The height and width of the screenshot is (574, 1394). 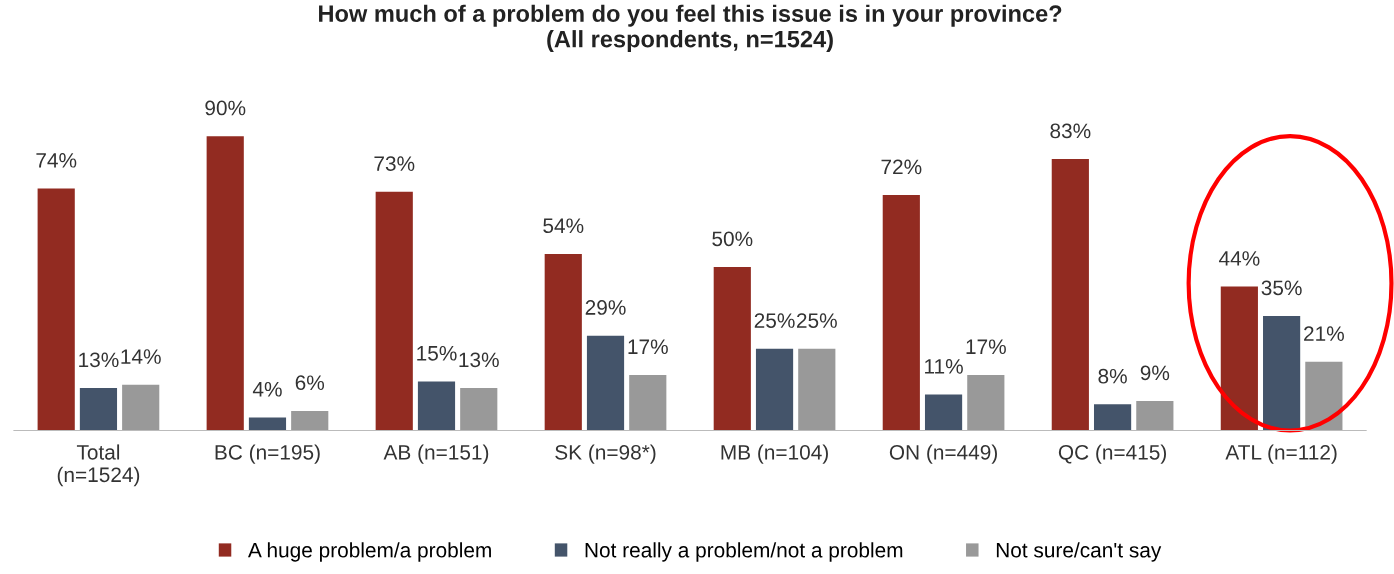 What do you see at coordinates (1239, 258) in the screenshot?
I see `data-label: 44%` at bounding box center [1239, 258].